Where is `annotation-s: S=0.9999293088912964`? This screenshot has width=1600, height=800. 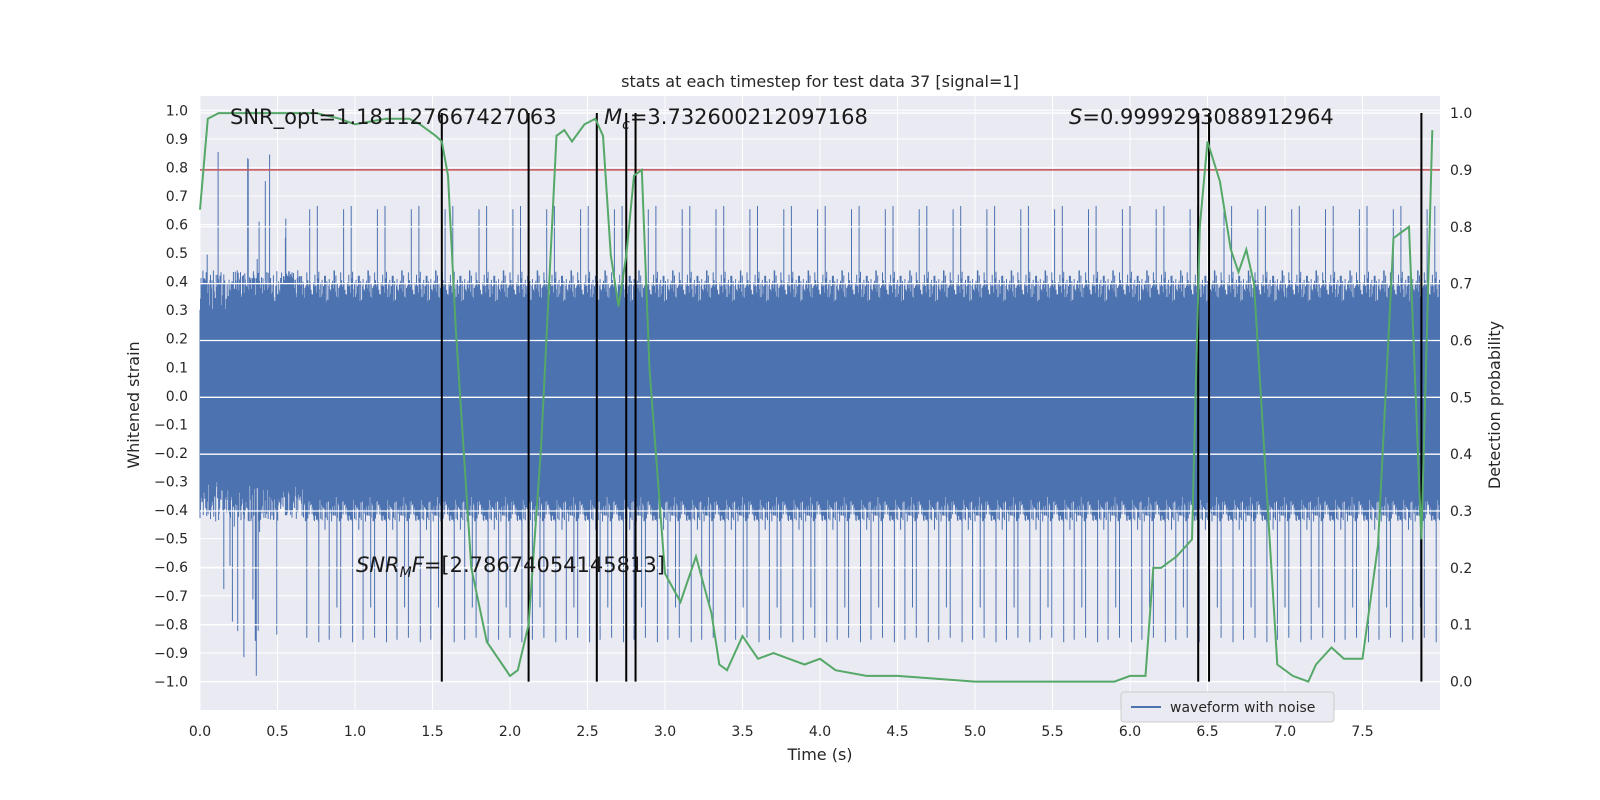 annotation-s: S=0.9999293088912964 is located at coordinates (1201, 117).